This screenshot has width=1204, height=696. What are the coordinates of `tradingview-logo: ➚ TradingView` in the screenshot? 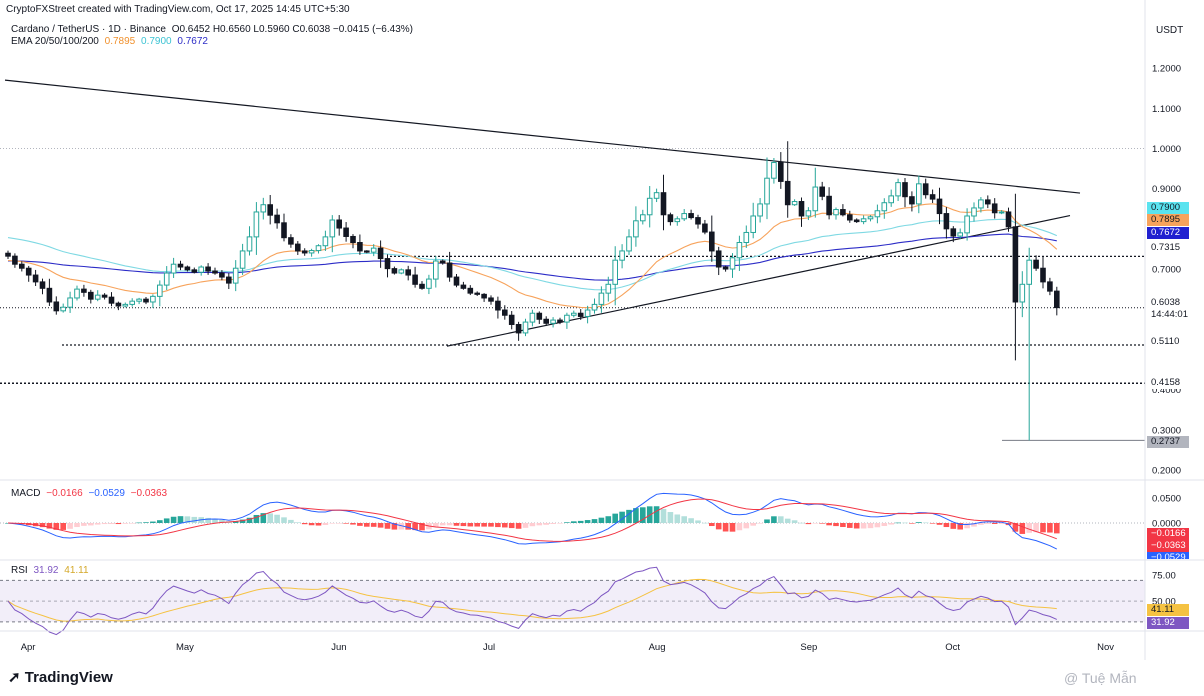 It's located at (60, 677).